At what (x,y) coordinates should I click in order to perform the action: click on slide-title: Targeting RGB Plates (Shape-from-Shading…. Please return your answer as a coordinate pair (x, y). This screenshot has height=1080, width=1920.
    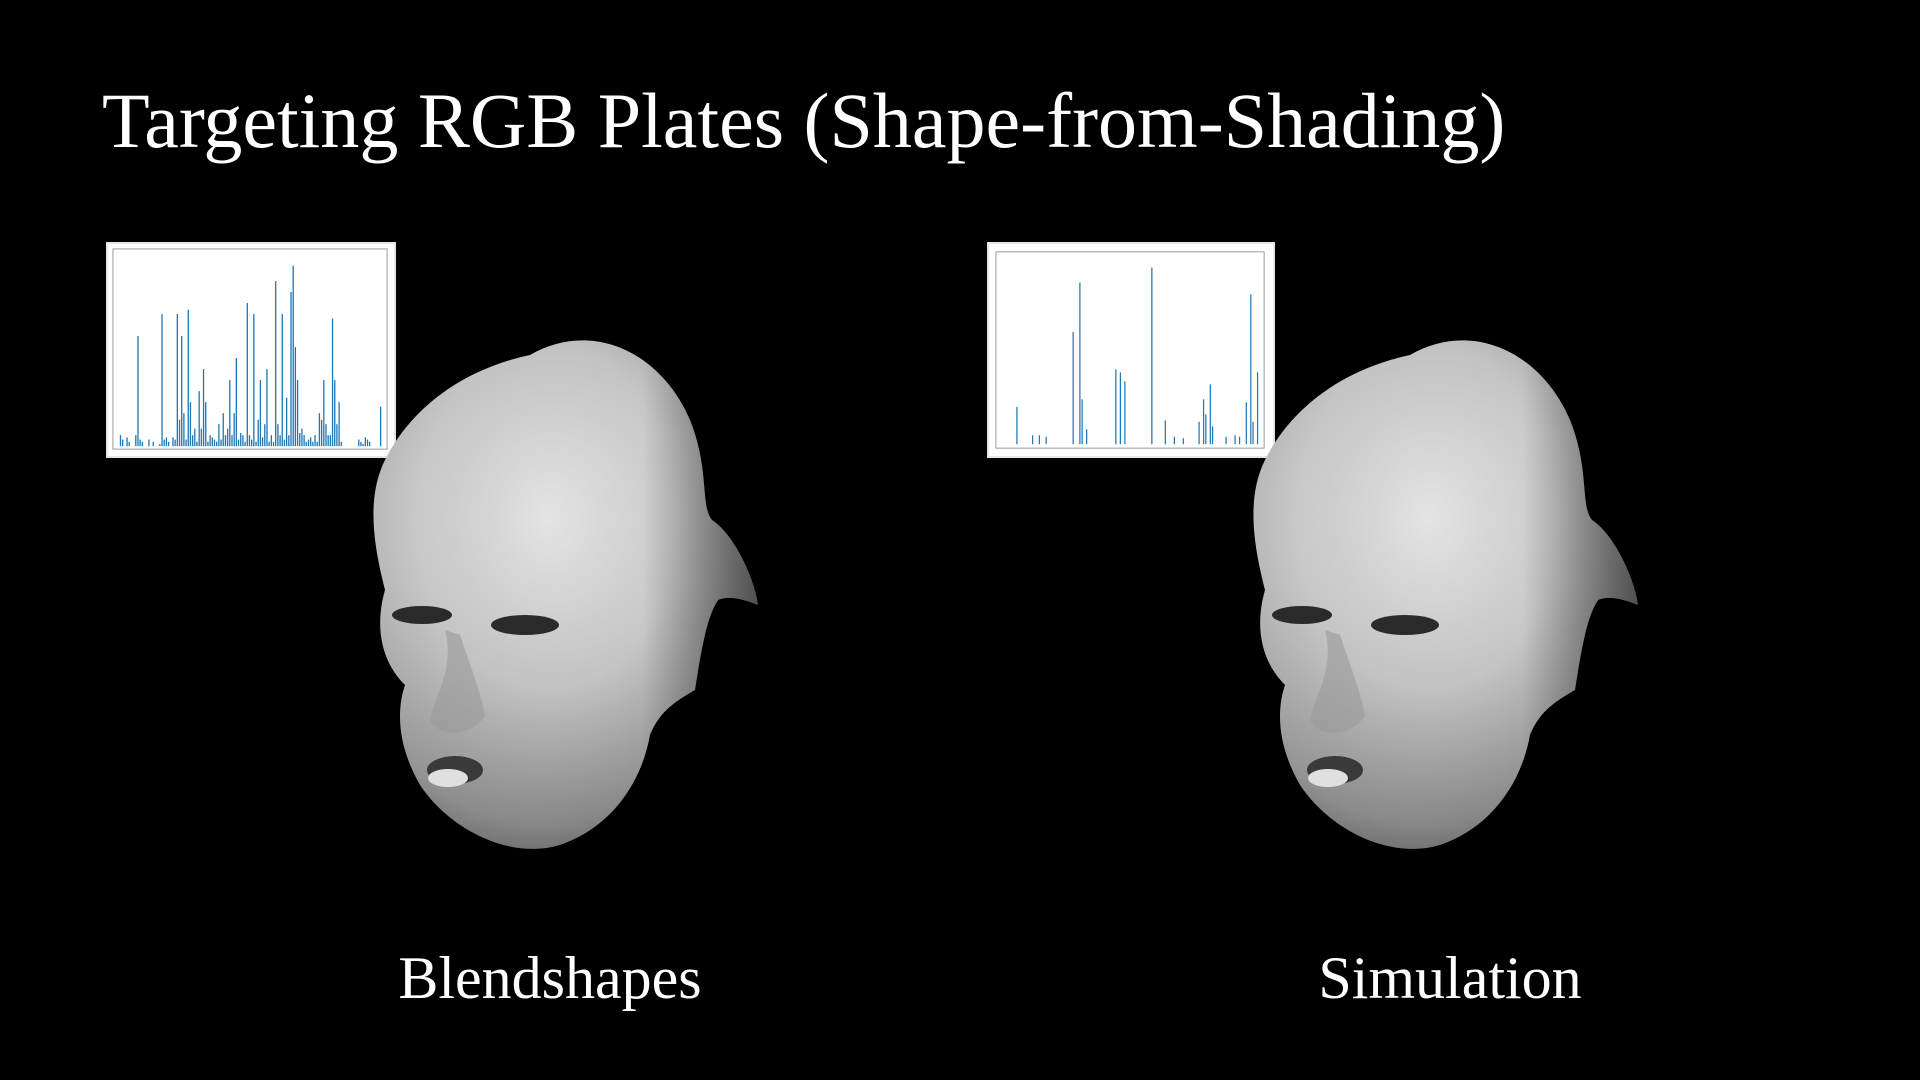
    Looking at the image, I should click on (803, 121).